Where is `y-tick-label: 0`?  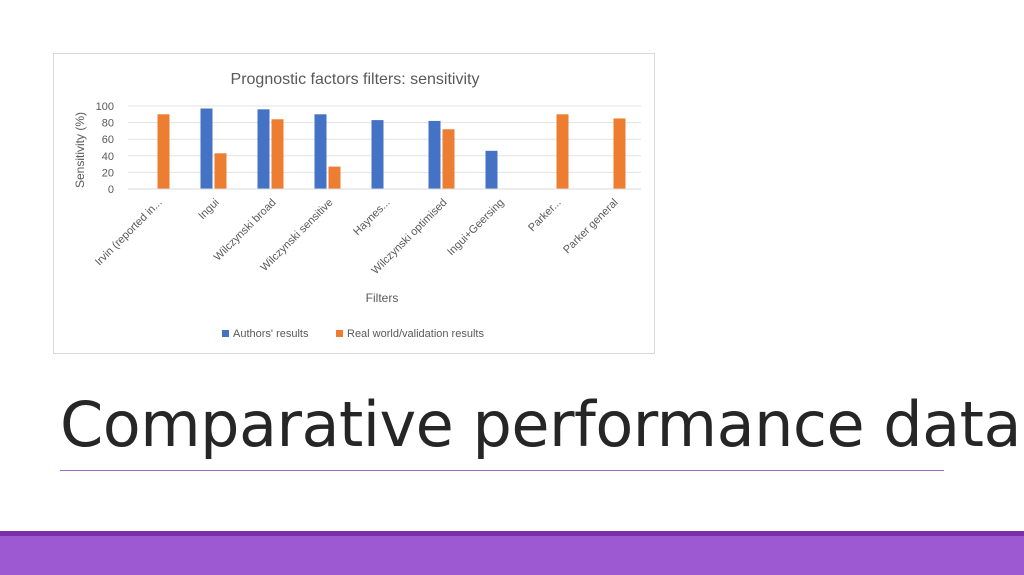 y-tick-label: 0 is located at coordinates (111, 190).